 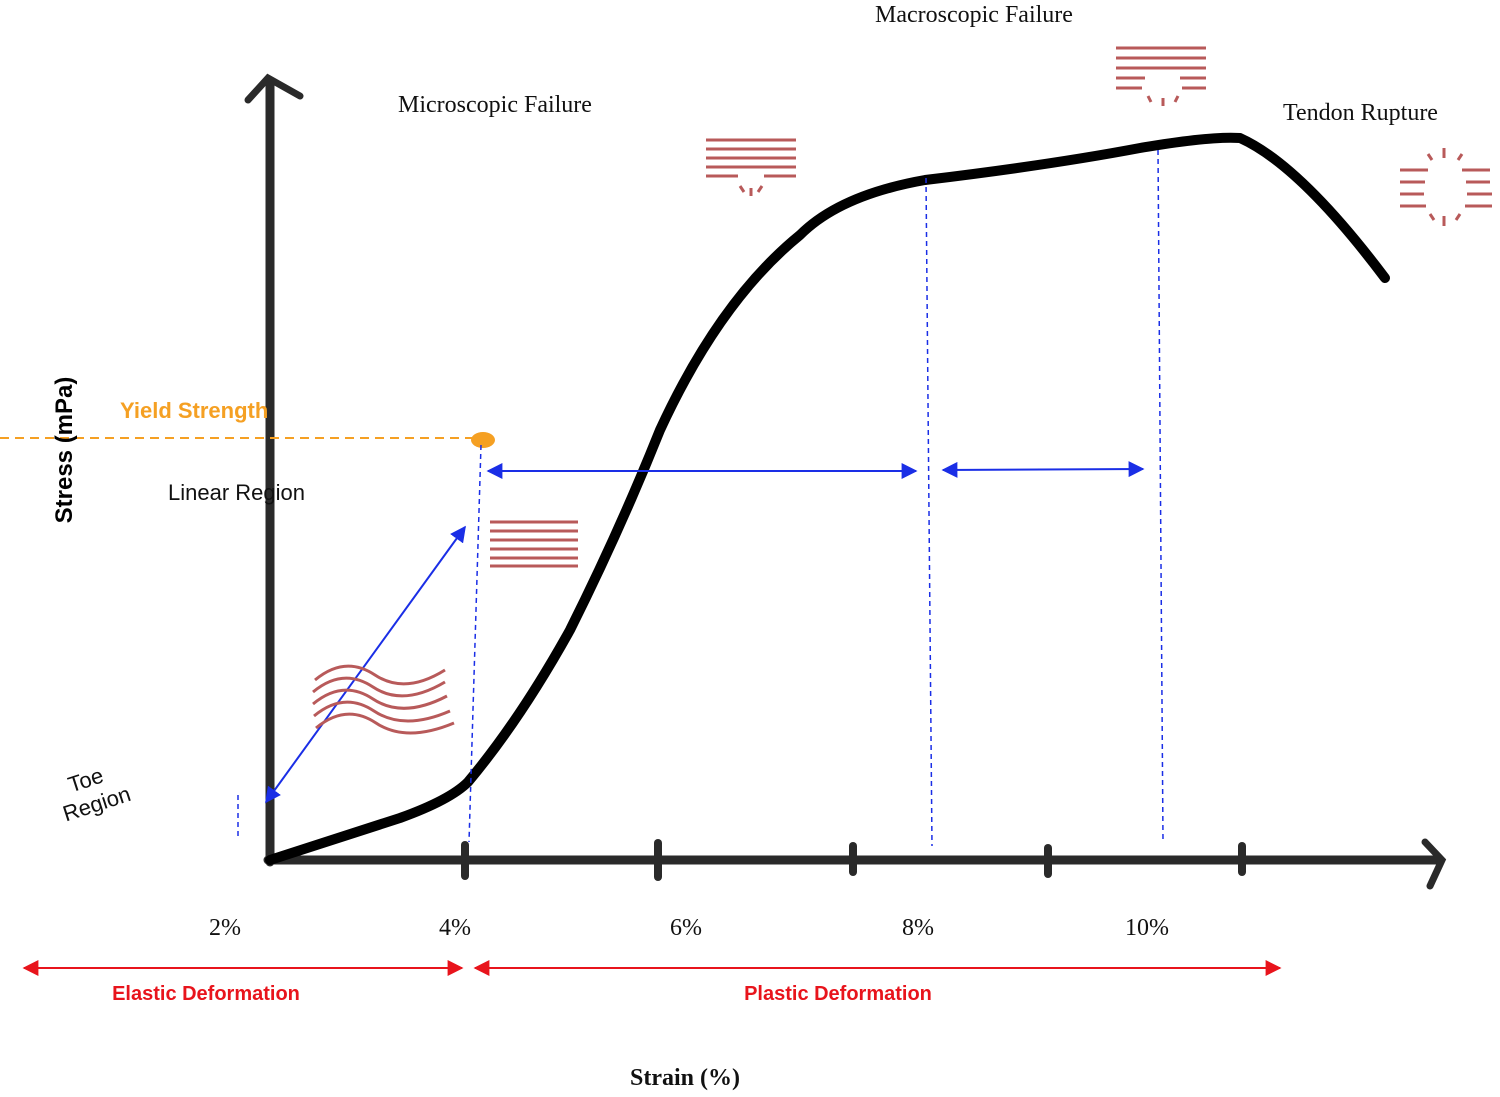 I want to click on linear-region-label: Linear Region, so click(x=236, y=492).